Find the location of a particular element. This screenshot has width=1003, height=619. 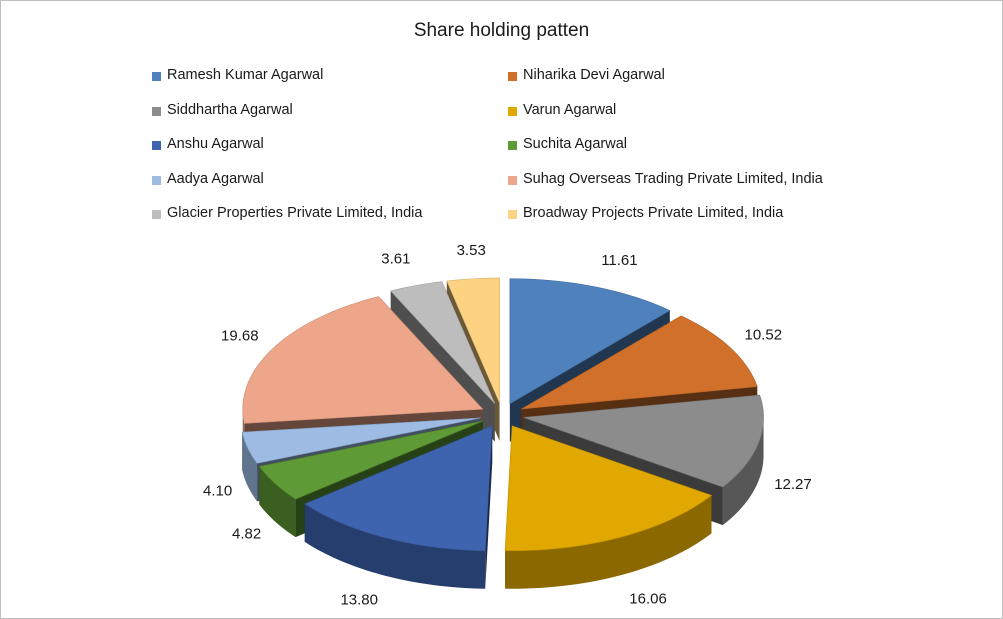

pie-slice-suhag-overseas-trading-private-limited-india is located at coordinates (363, 360).